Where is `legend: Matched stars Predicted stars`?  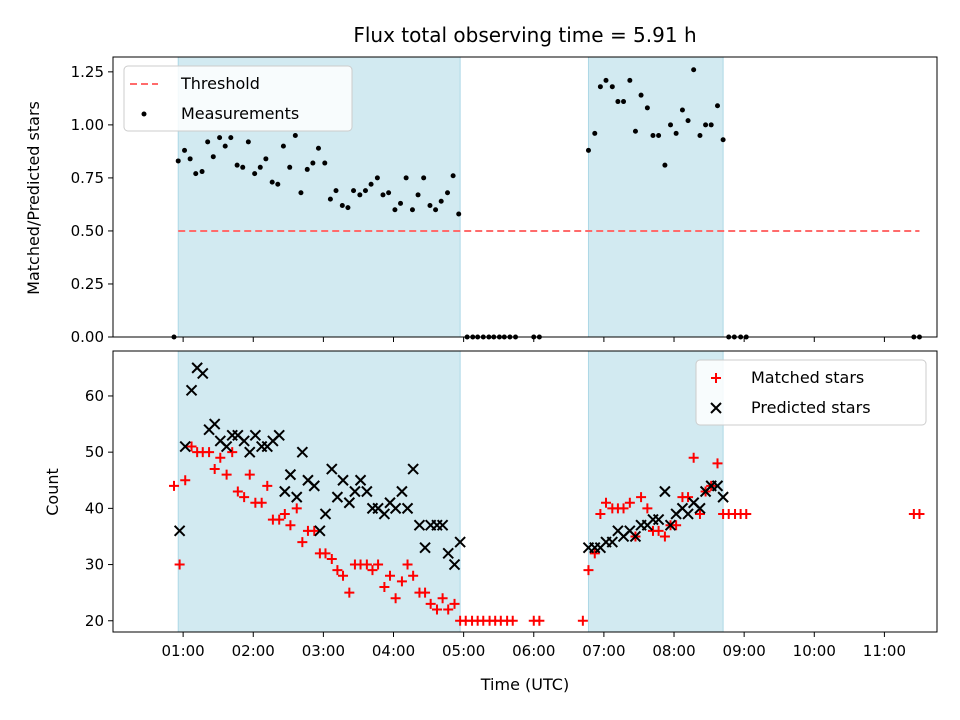
legend: Matched stars Predicted stars is located at coordinates (811, 392).